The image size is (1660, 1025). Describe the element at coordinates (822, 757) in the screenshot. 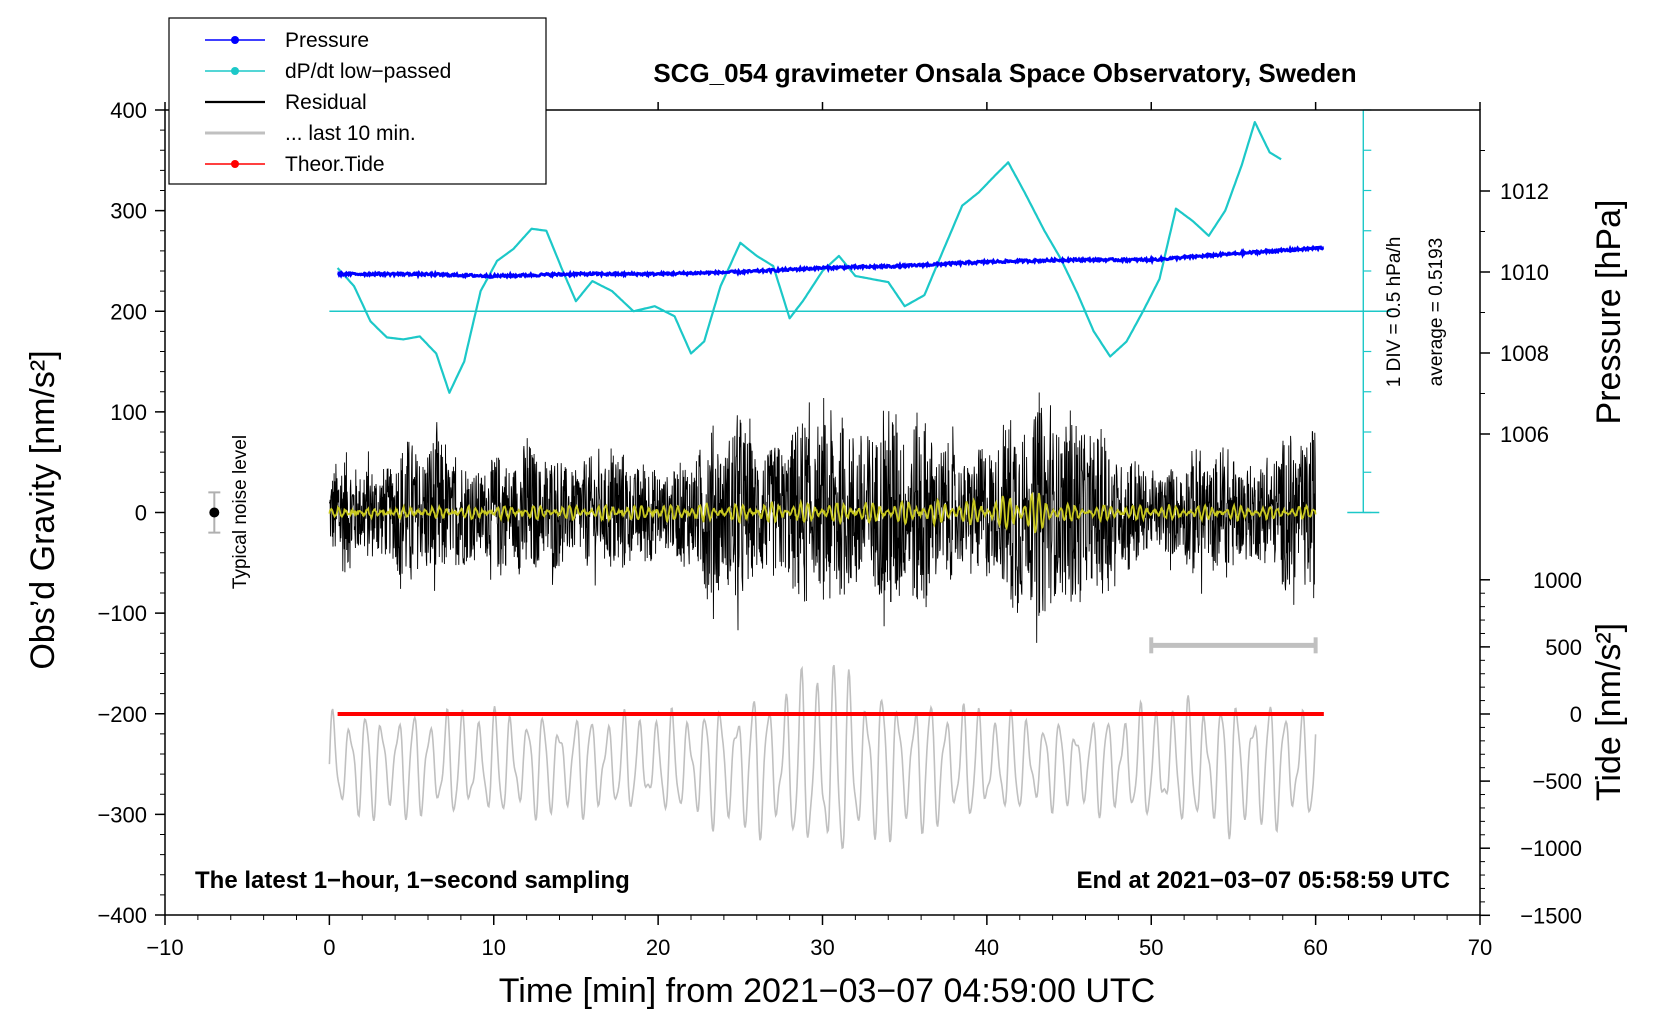

I see `series-last-10-min` at that location.